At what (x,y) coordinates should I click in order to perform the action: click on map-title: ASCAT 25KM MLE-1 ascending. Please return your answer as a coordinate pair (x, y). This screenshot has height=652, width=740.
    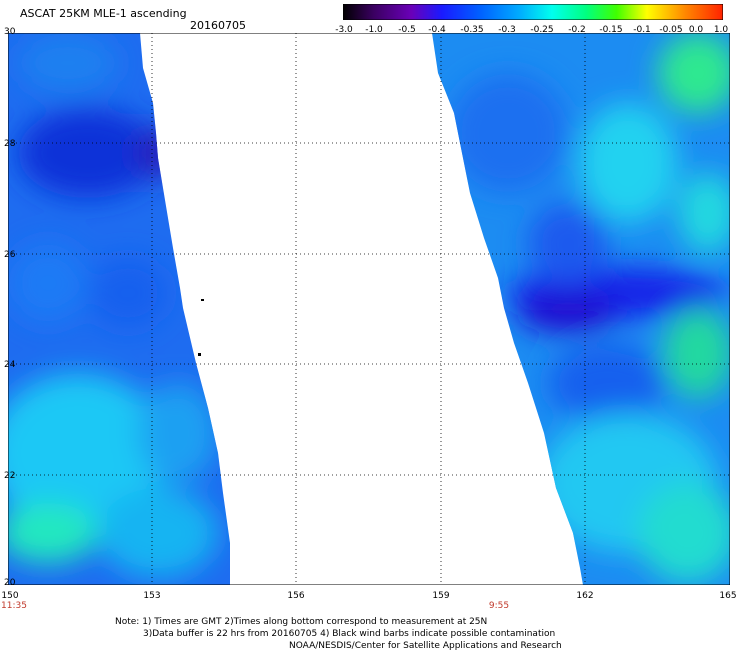
    Looking at the image, I should click on (103, 13).